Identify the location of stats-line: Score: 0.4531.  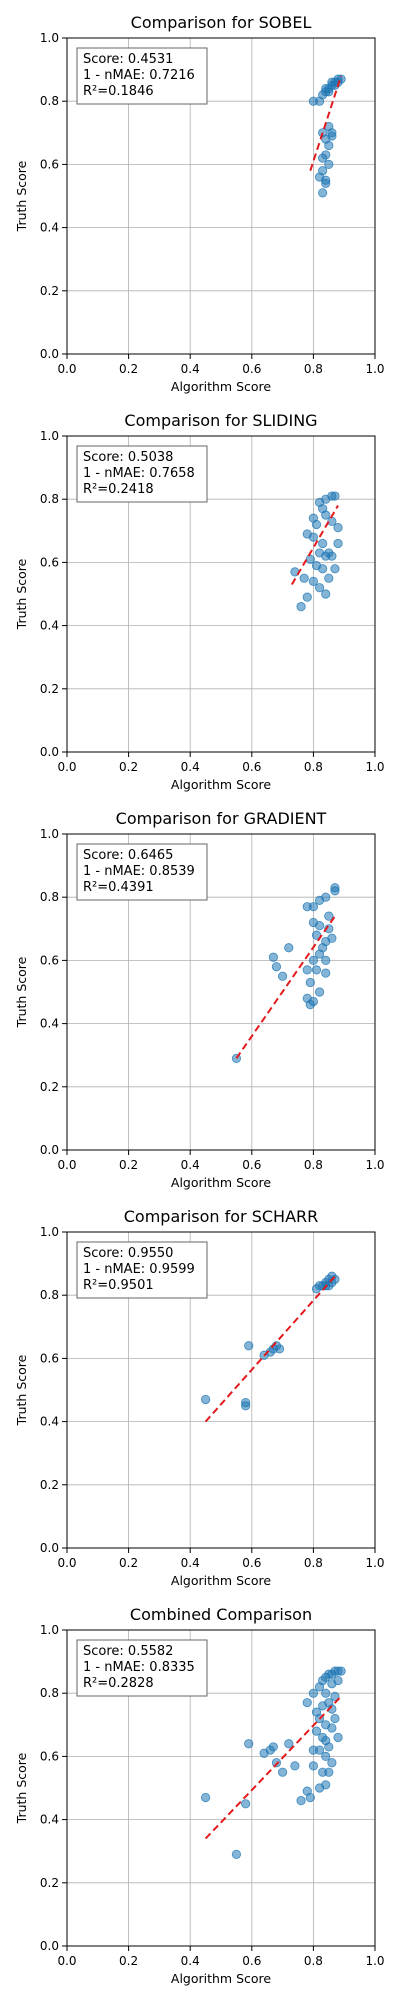
(128, 59).